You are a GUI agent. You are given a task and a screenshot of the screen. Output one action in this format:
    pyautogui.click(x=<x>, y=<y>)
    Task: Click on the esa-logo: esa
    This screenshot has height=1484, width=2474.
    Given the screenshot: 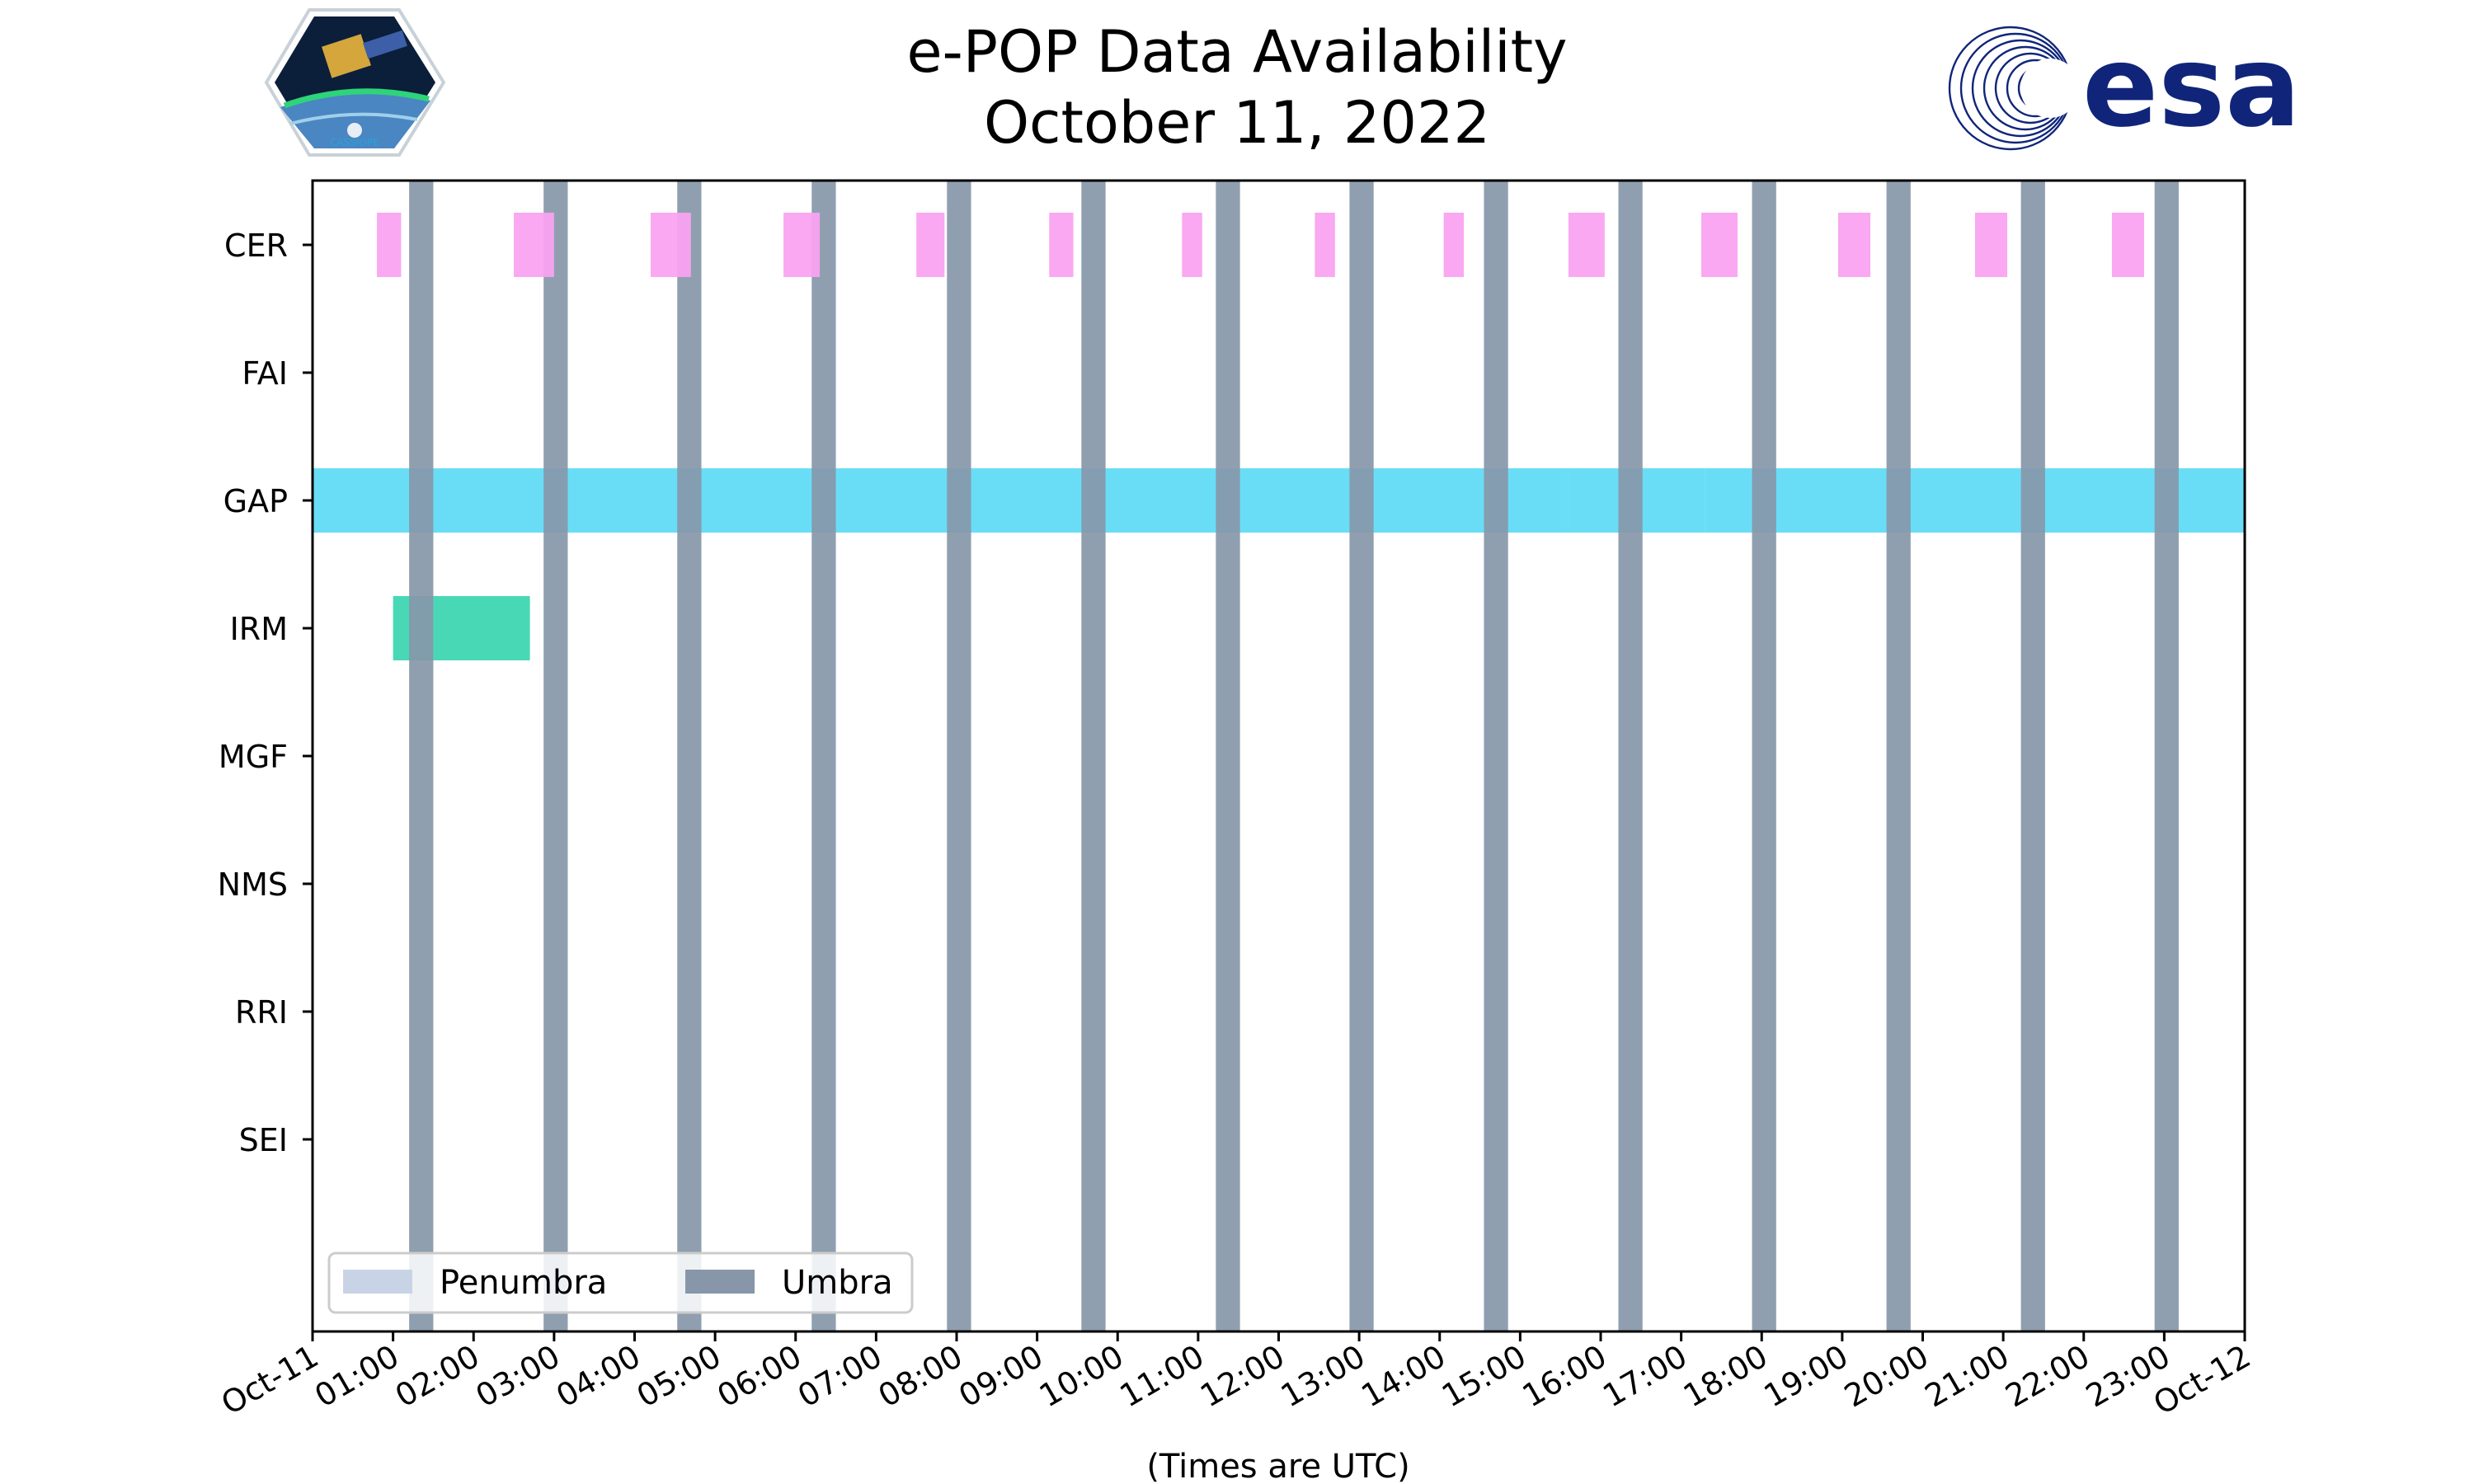 What is the action you would take?
    pyautogui.click(x=2124, y=87)
    